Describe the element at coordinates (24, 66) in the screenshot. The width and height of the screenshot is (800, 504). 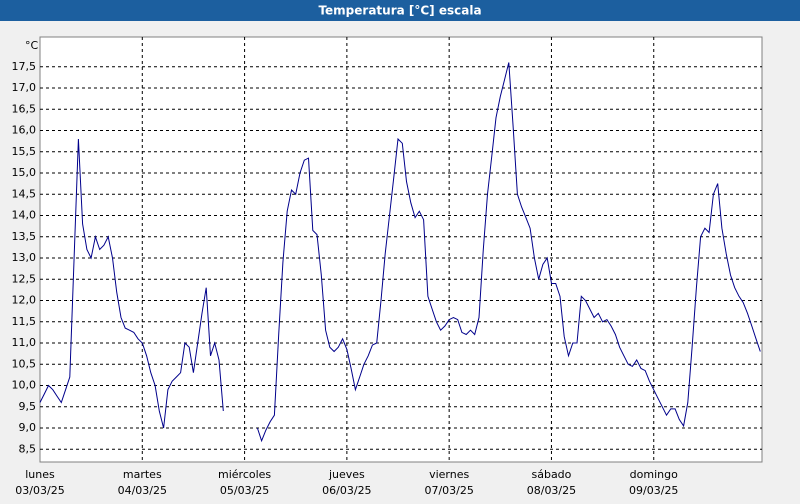
I see `y-tick-label: 17,5` at that location.